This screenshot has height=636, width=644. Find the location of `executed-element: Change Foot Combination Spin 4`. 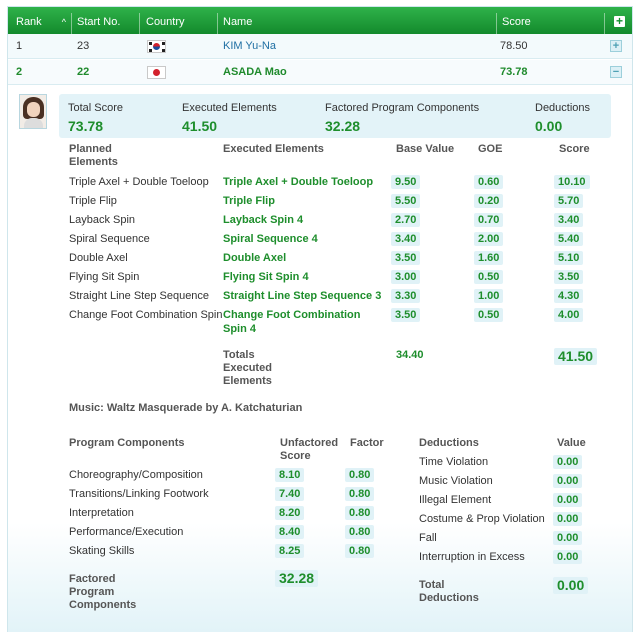

executed-element: Change Foot Combination Spin 4 is located at coordinates (292, 322).